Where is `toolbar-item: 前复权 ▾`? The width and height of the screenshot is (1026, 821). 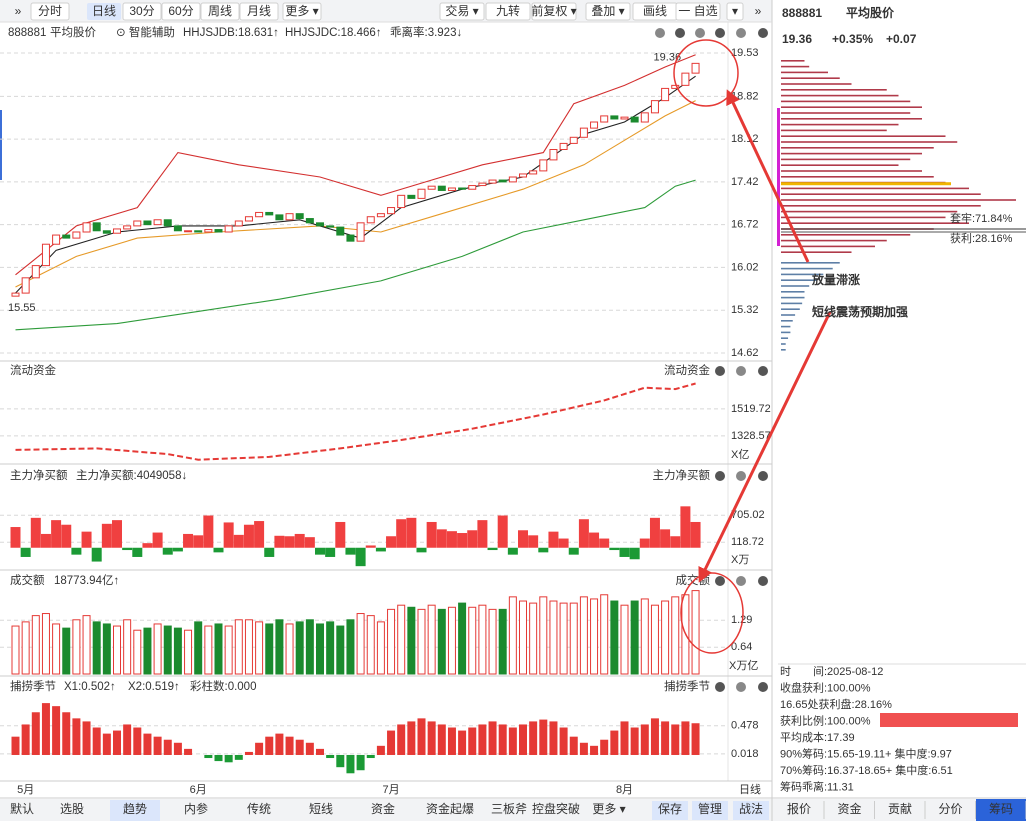 toolbar-item: 前复权 ▾ is located at coordinates (553, 10).